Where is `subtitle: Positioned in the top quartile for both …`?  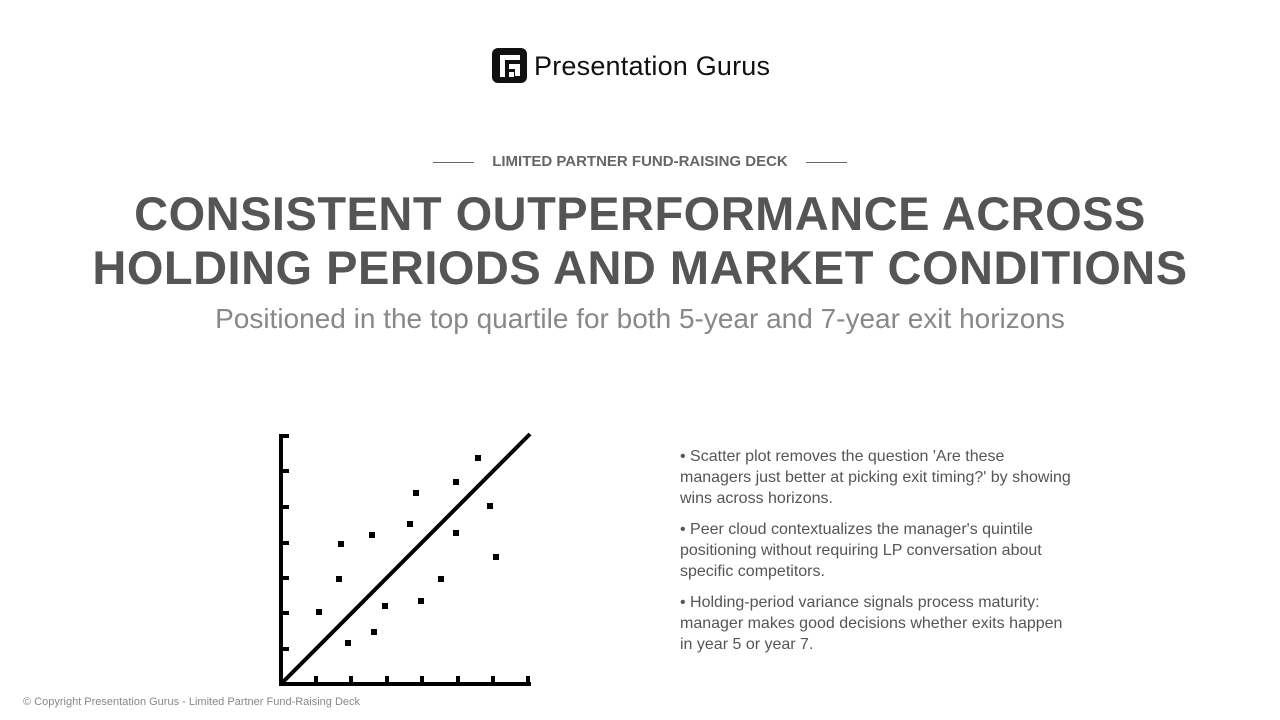 subtitle: Positioned in the top quartile for both … is located at coordinates (640, 318).